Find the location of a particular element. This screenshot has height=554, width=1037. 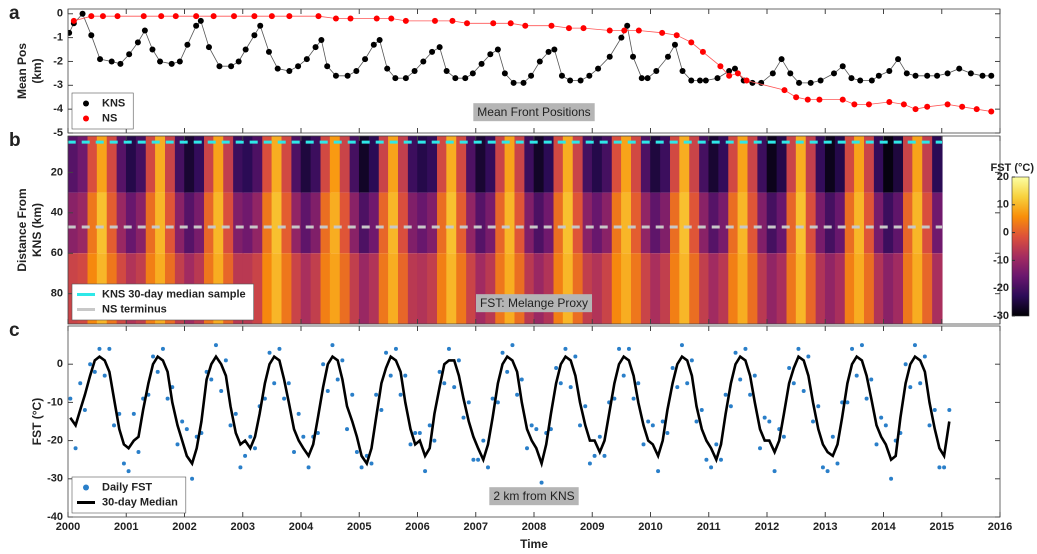

x-tick-label: 2002 is located at coordinates (184, 527).